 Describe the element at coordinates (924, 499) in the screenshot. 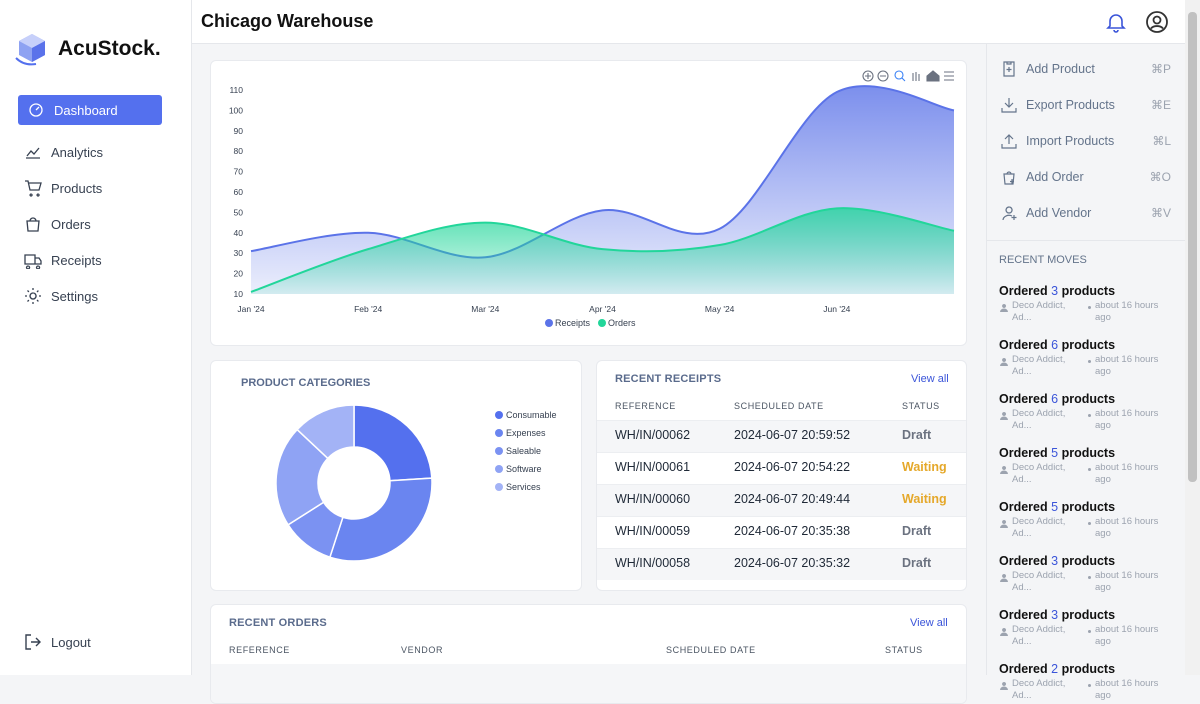

I see `cell-status: Waiting` at that location.